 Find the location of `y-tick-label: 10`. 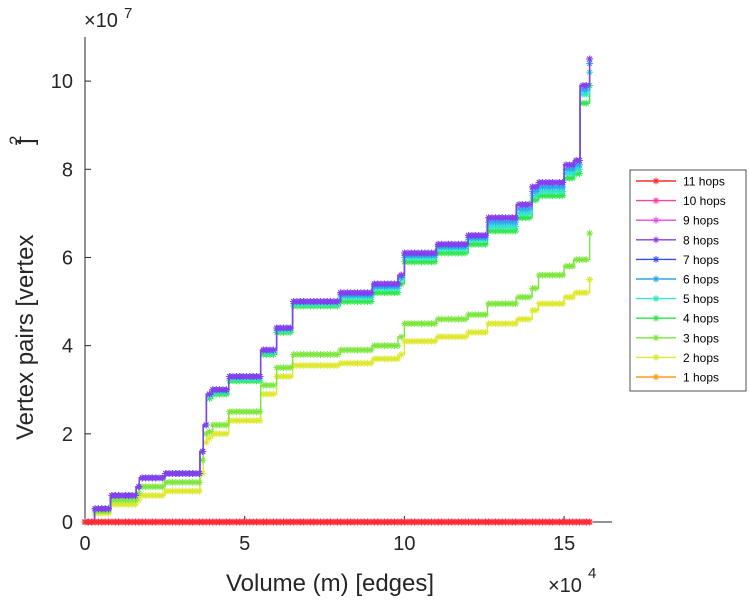

y-tick-label: 10 is located at coordinates (62, 82).